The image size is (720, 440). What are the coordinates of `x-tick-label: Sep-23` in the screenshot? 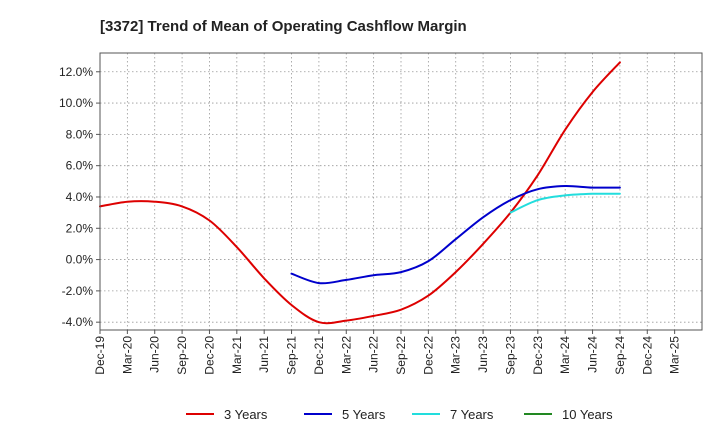 It's located at (510, 355).